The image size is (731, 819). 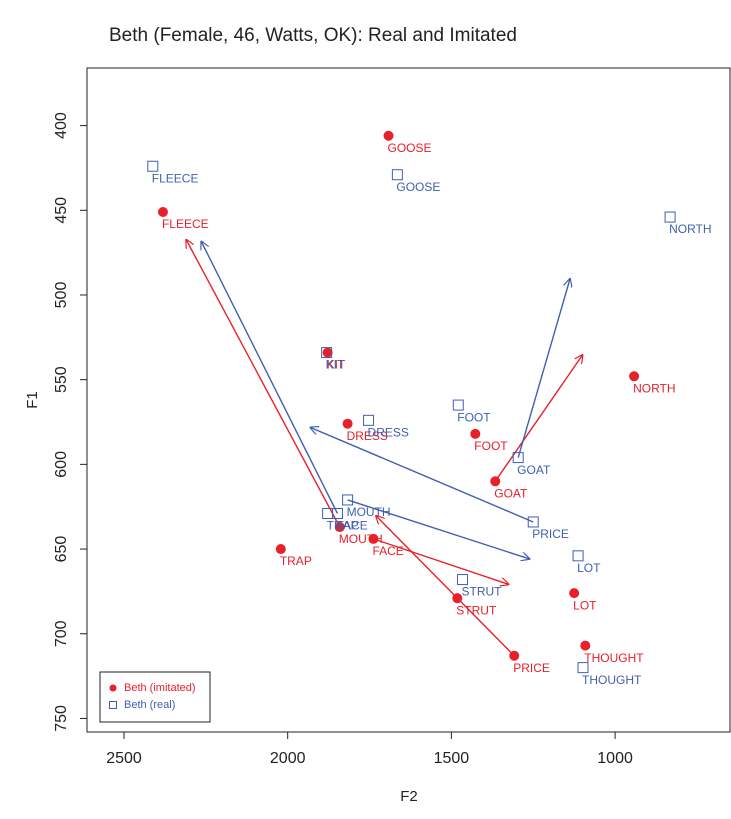 What do you see at coordinates (369, 512) in the screenshot?
I see `point-label: MOUTH` at bounding box center [369, 512].